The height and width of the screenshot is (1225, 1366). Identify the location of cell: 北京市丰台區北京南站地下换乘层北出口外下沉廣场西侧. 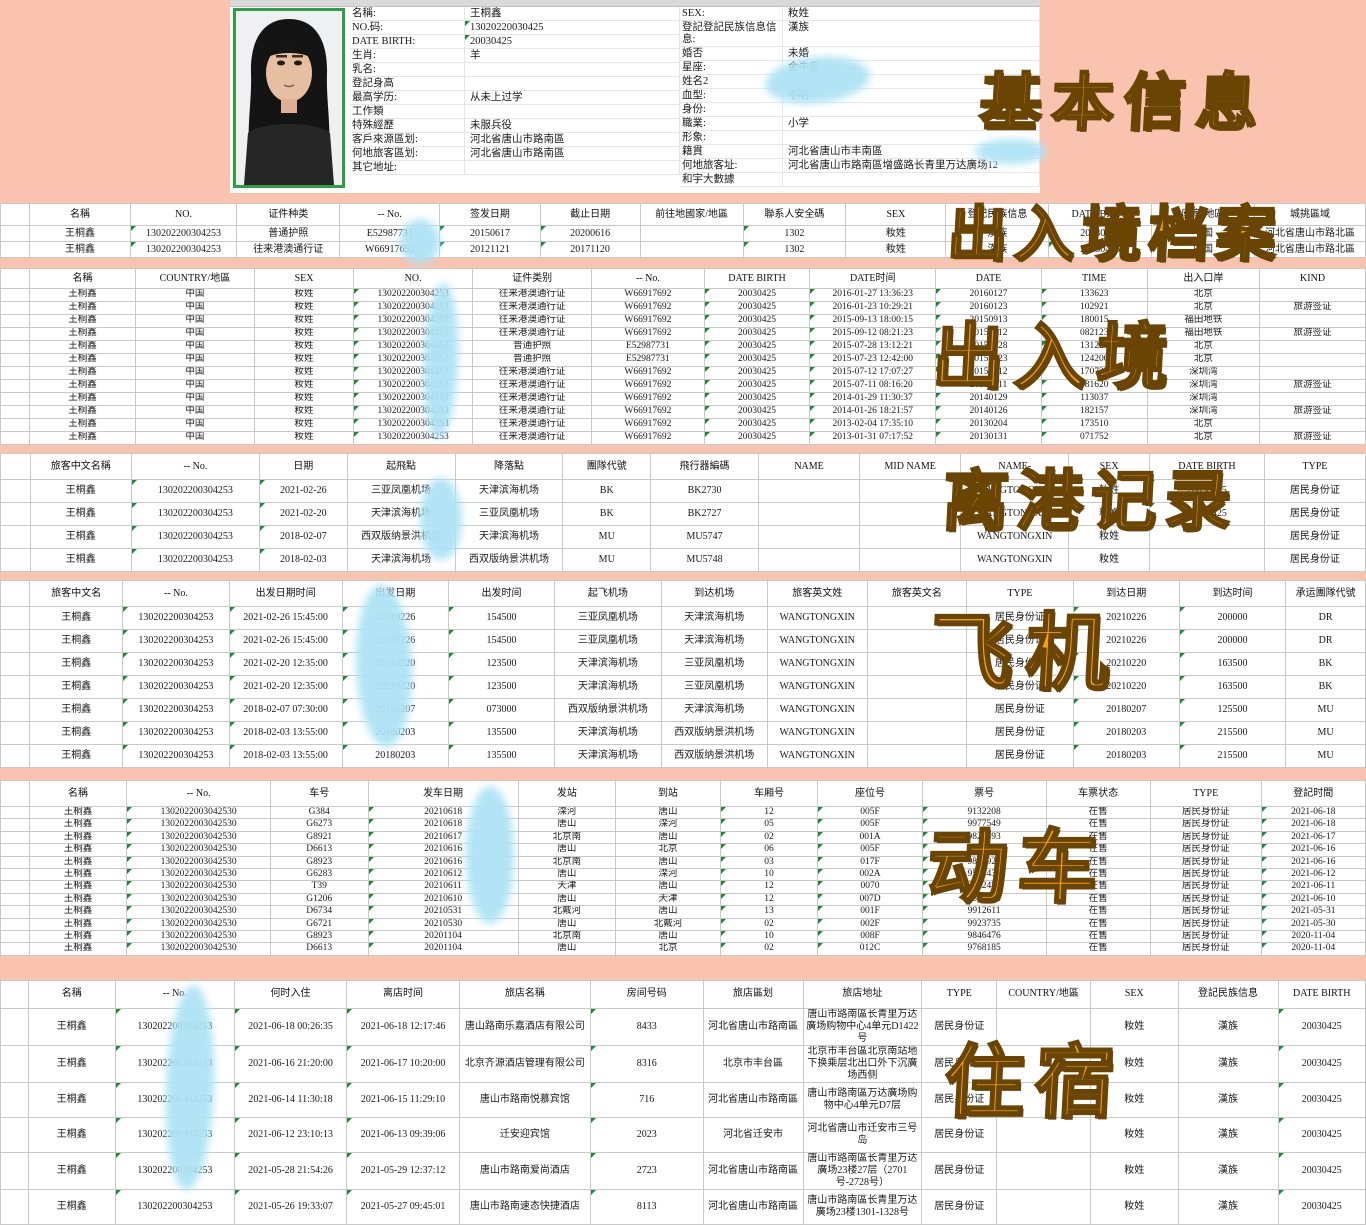
(862, 1063).